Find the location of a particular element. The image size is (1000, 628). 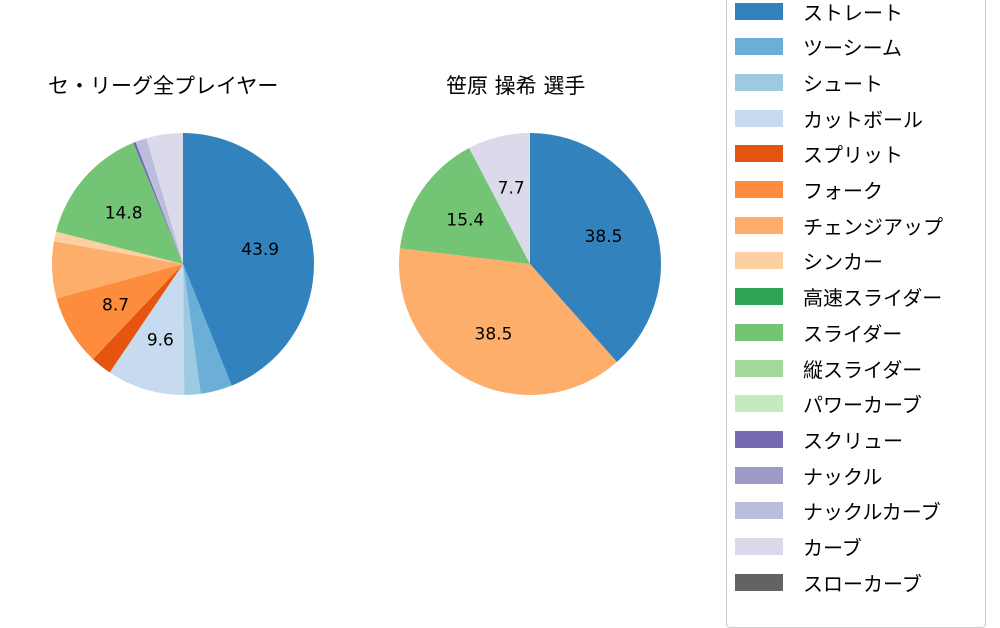

legend-label: ナックル is located at coordinates (843, 476).